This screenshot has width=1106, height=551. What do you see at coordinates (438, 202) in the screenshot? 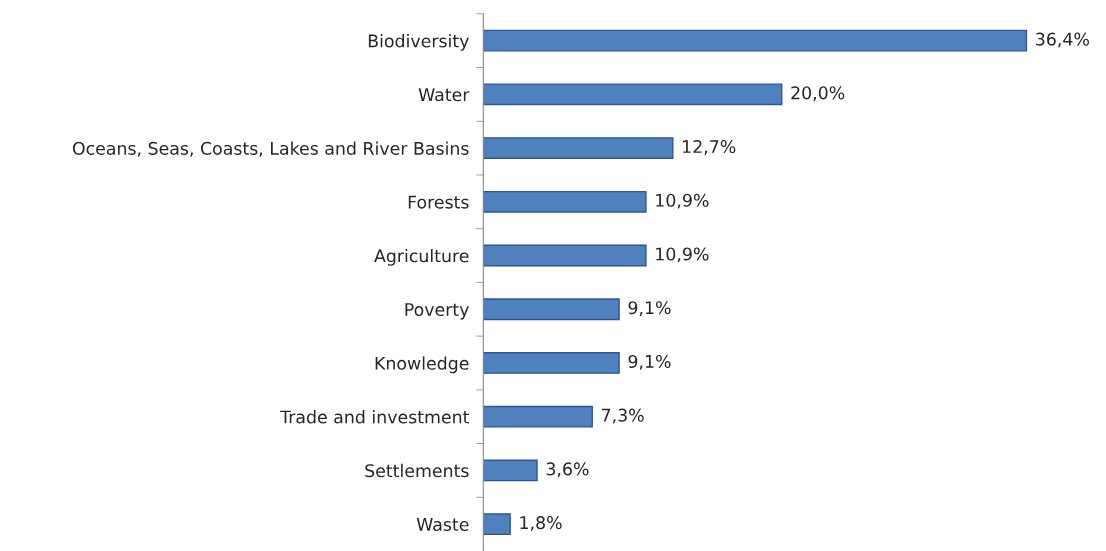
I see `y-tick-label: Forests` at bounding box center [438, 202].